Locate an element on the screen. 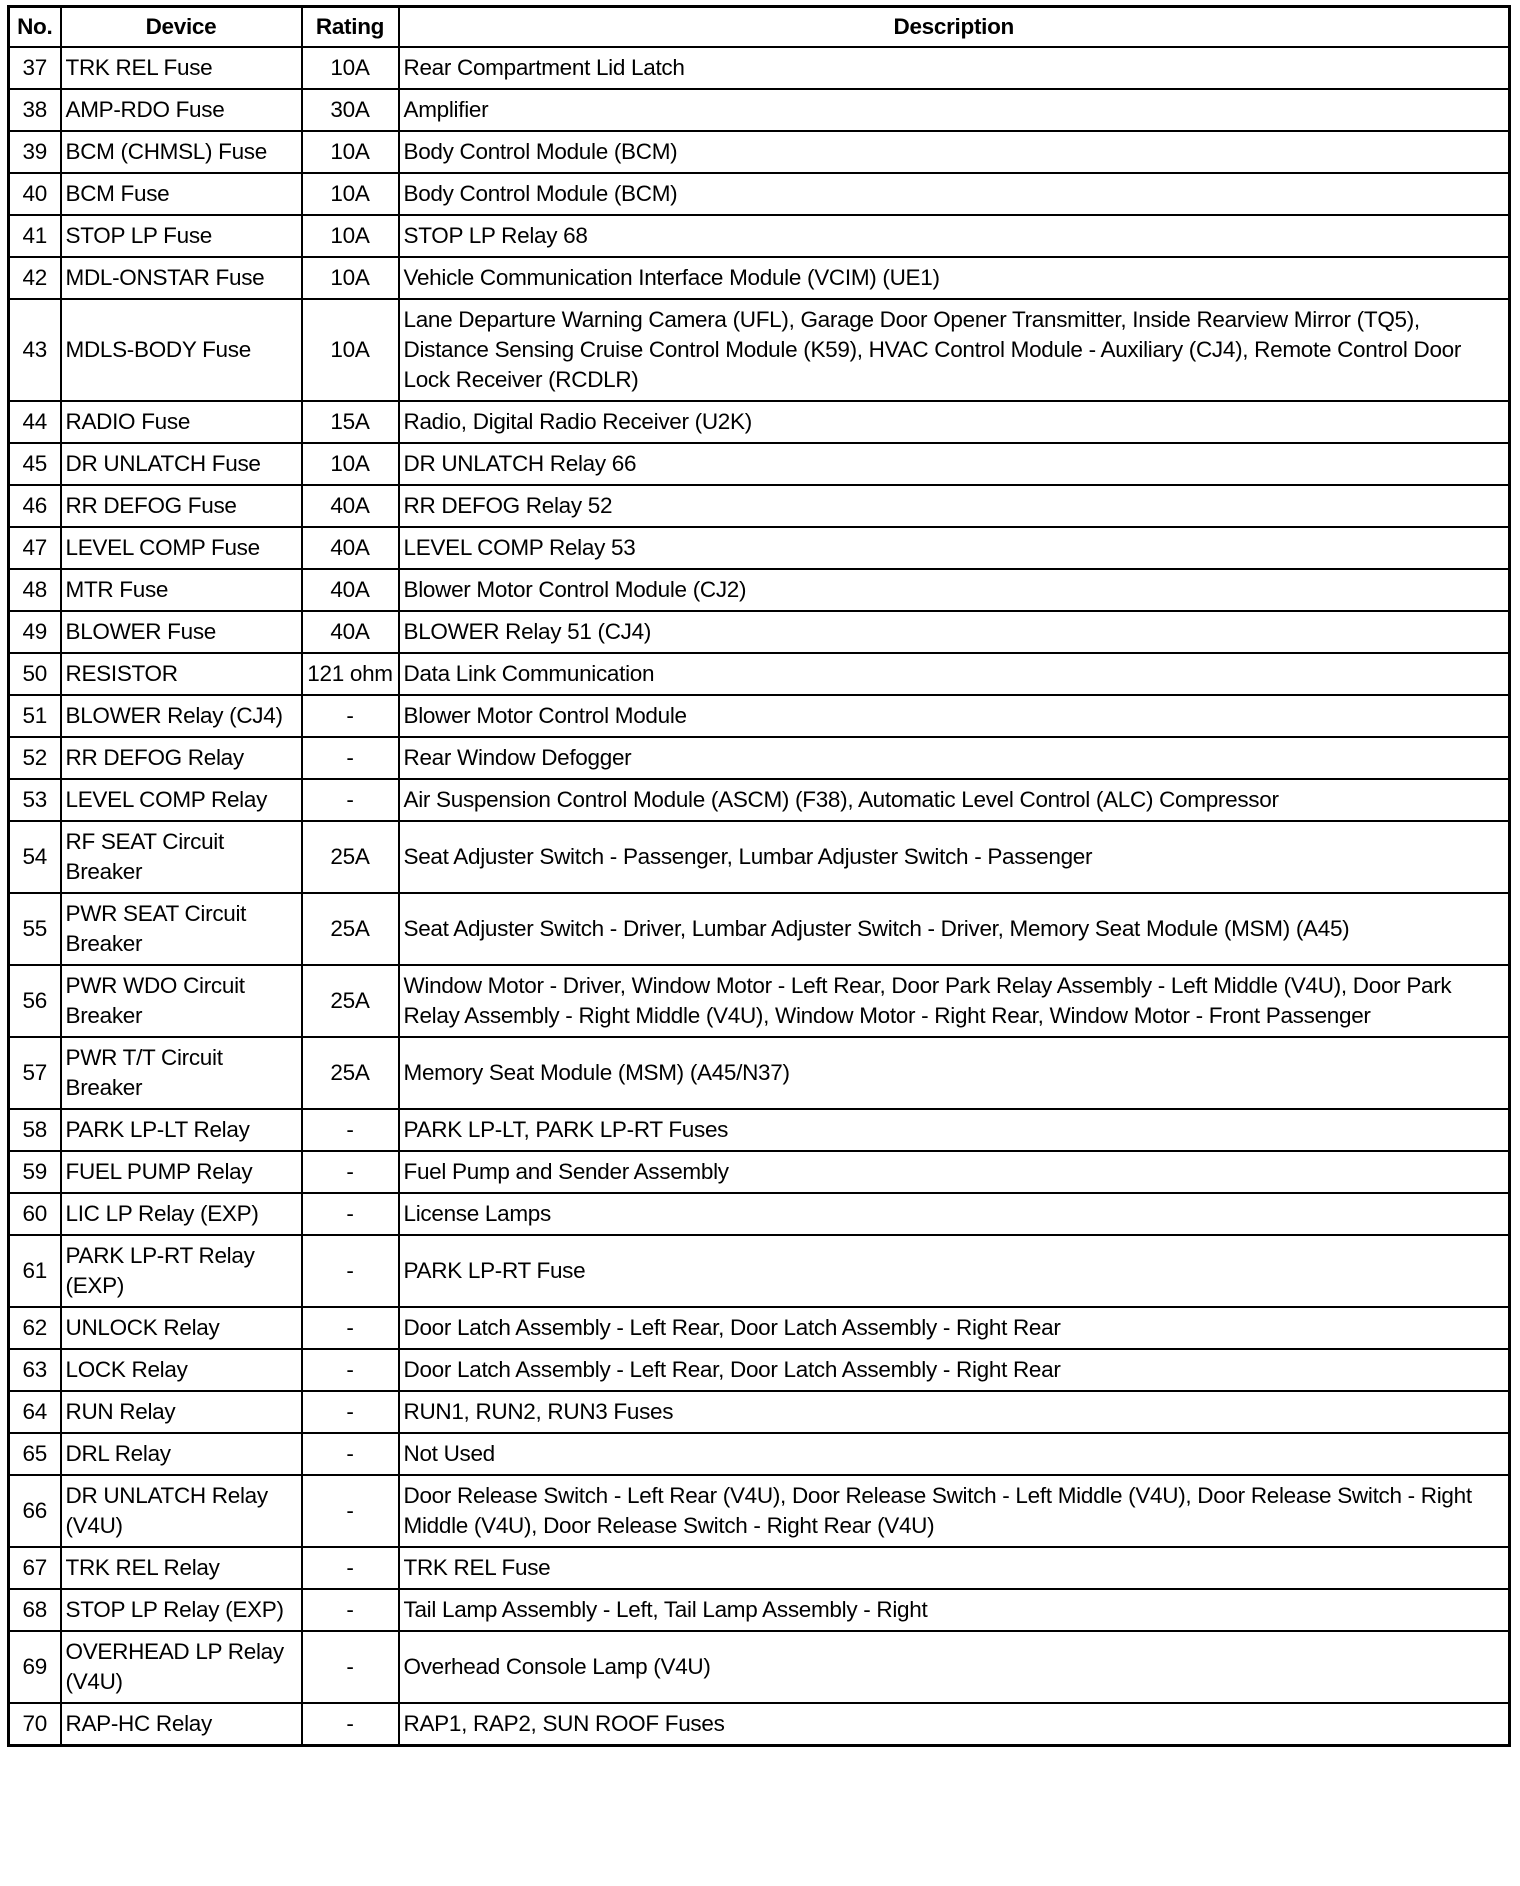 Image resolution: width=1520 pixels, height=1886 pixels. cell-description: Memory Seat Module (MSM) (A45/N37) is located at coordinates (954, 1073).